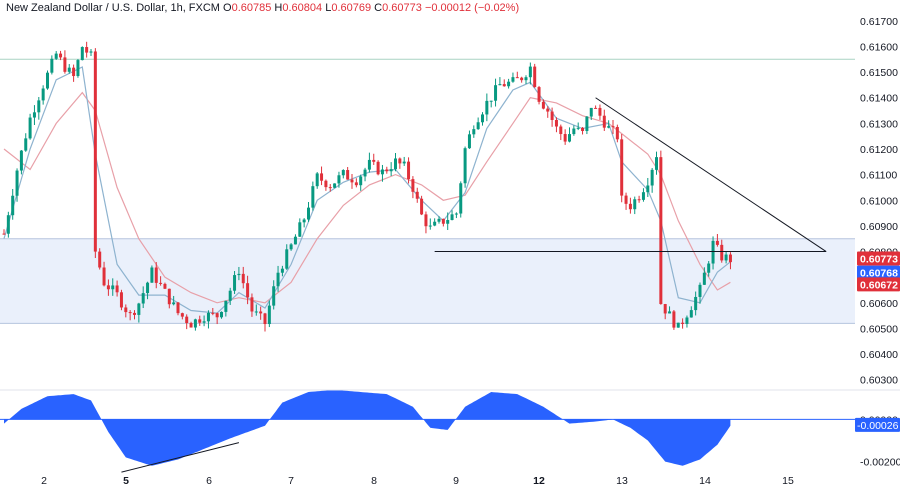  What do you see at coordinates (879, 201) in the screenshot?
I see `price-axis-tick-label: 0.61000` at bounding box center [879, 201].